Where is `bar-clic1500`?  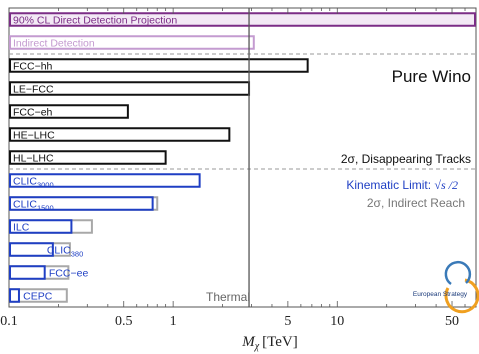
bar-clic1500 is located at coordinates (81, 203).